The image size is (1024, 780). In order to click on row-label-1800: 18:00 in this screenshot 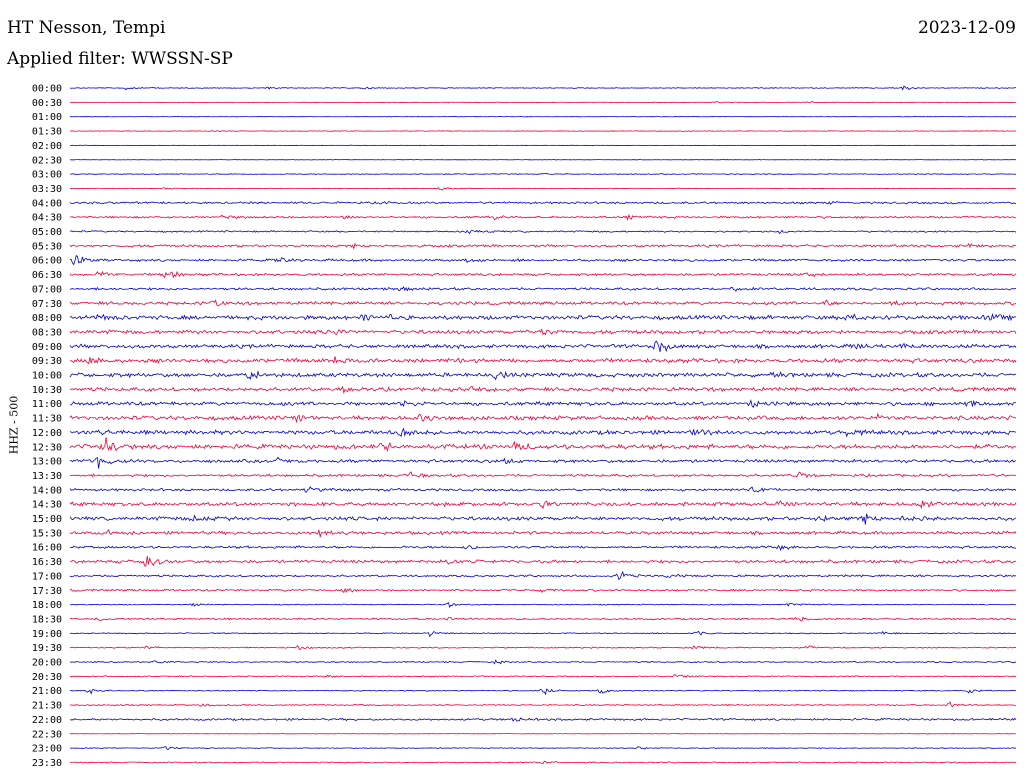, I will do `click(47, 605)`.